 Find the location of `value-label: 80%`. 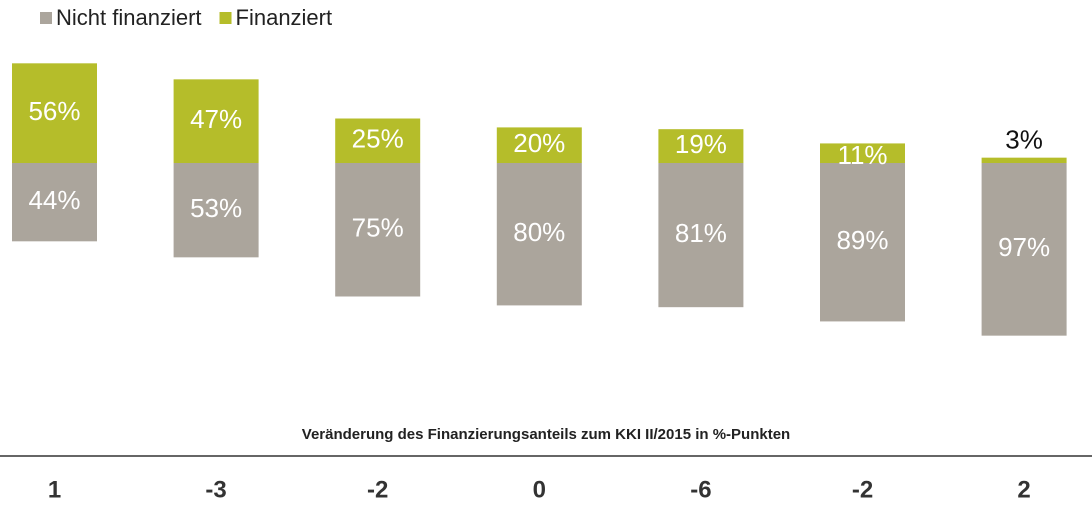

value-label: 80% is located at coordinates (539, 232).